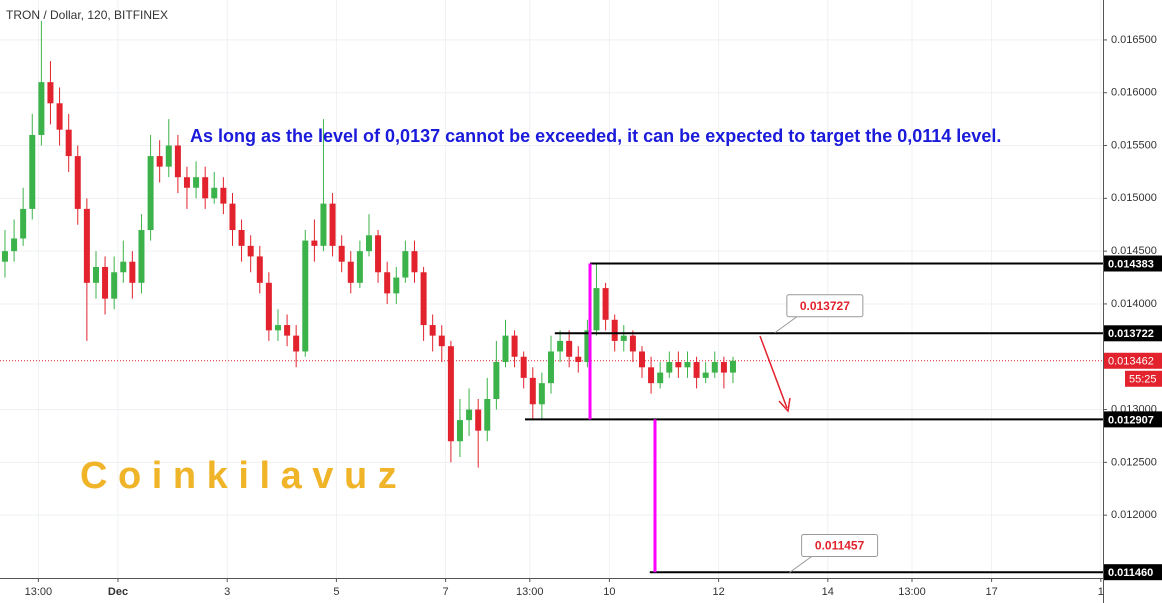 The width and height of the screenshot is (1162, 603). What do you see at coordinates (1134, 198) in the screenshot?
I see `y-tick-label: 0.015000` at bounding box center [1134, 198].